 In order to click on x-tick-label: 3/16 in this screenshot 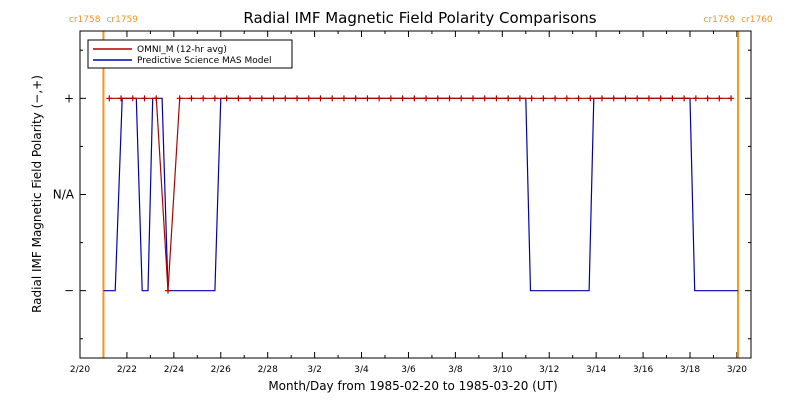, I will do `click(643, 370)`.